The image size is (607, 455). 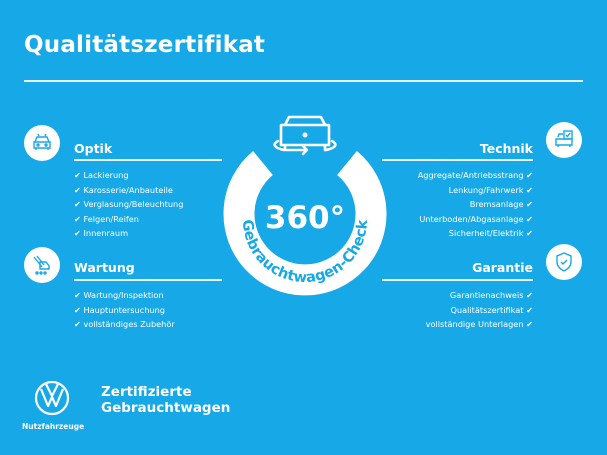 I want to click on section-heading-garantie: Garantie, so click(x=502, y=267).